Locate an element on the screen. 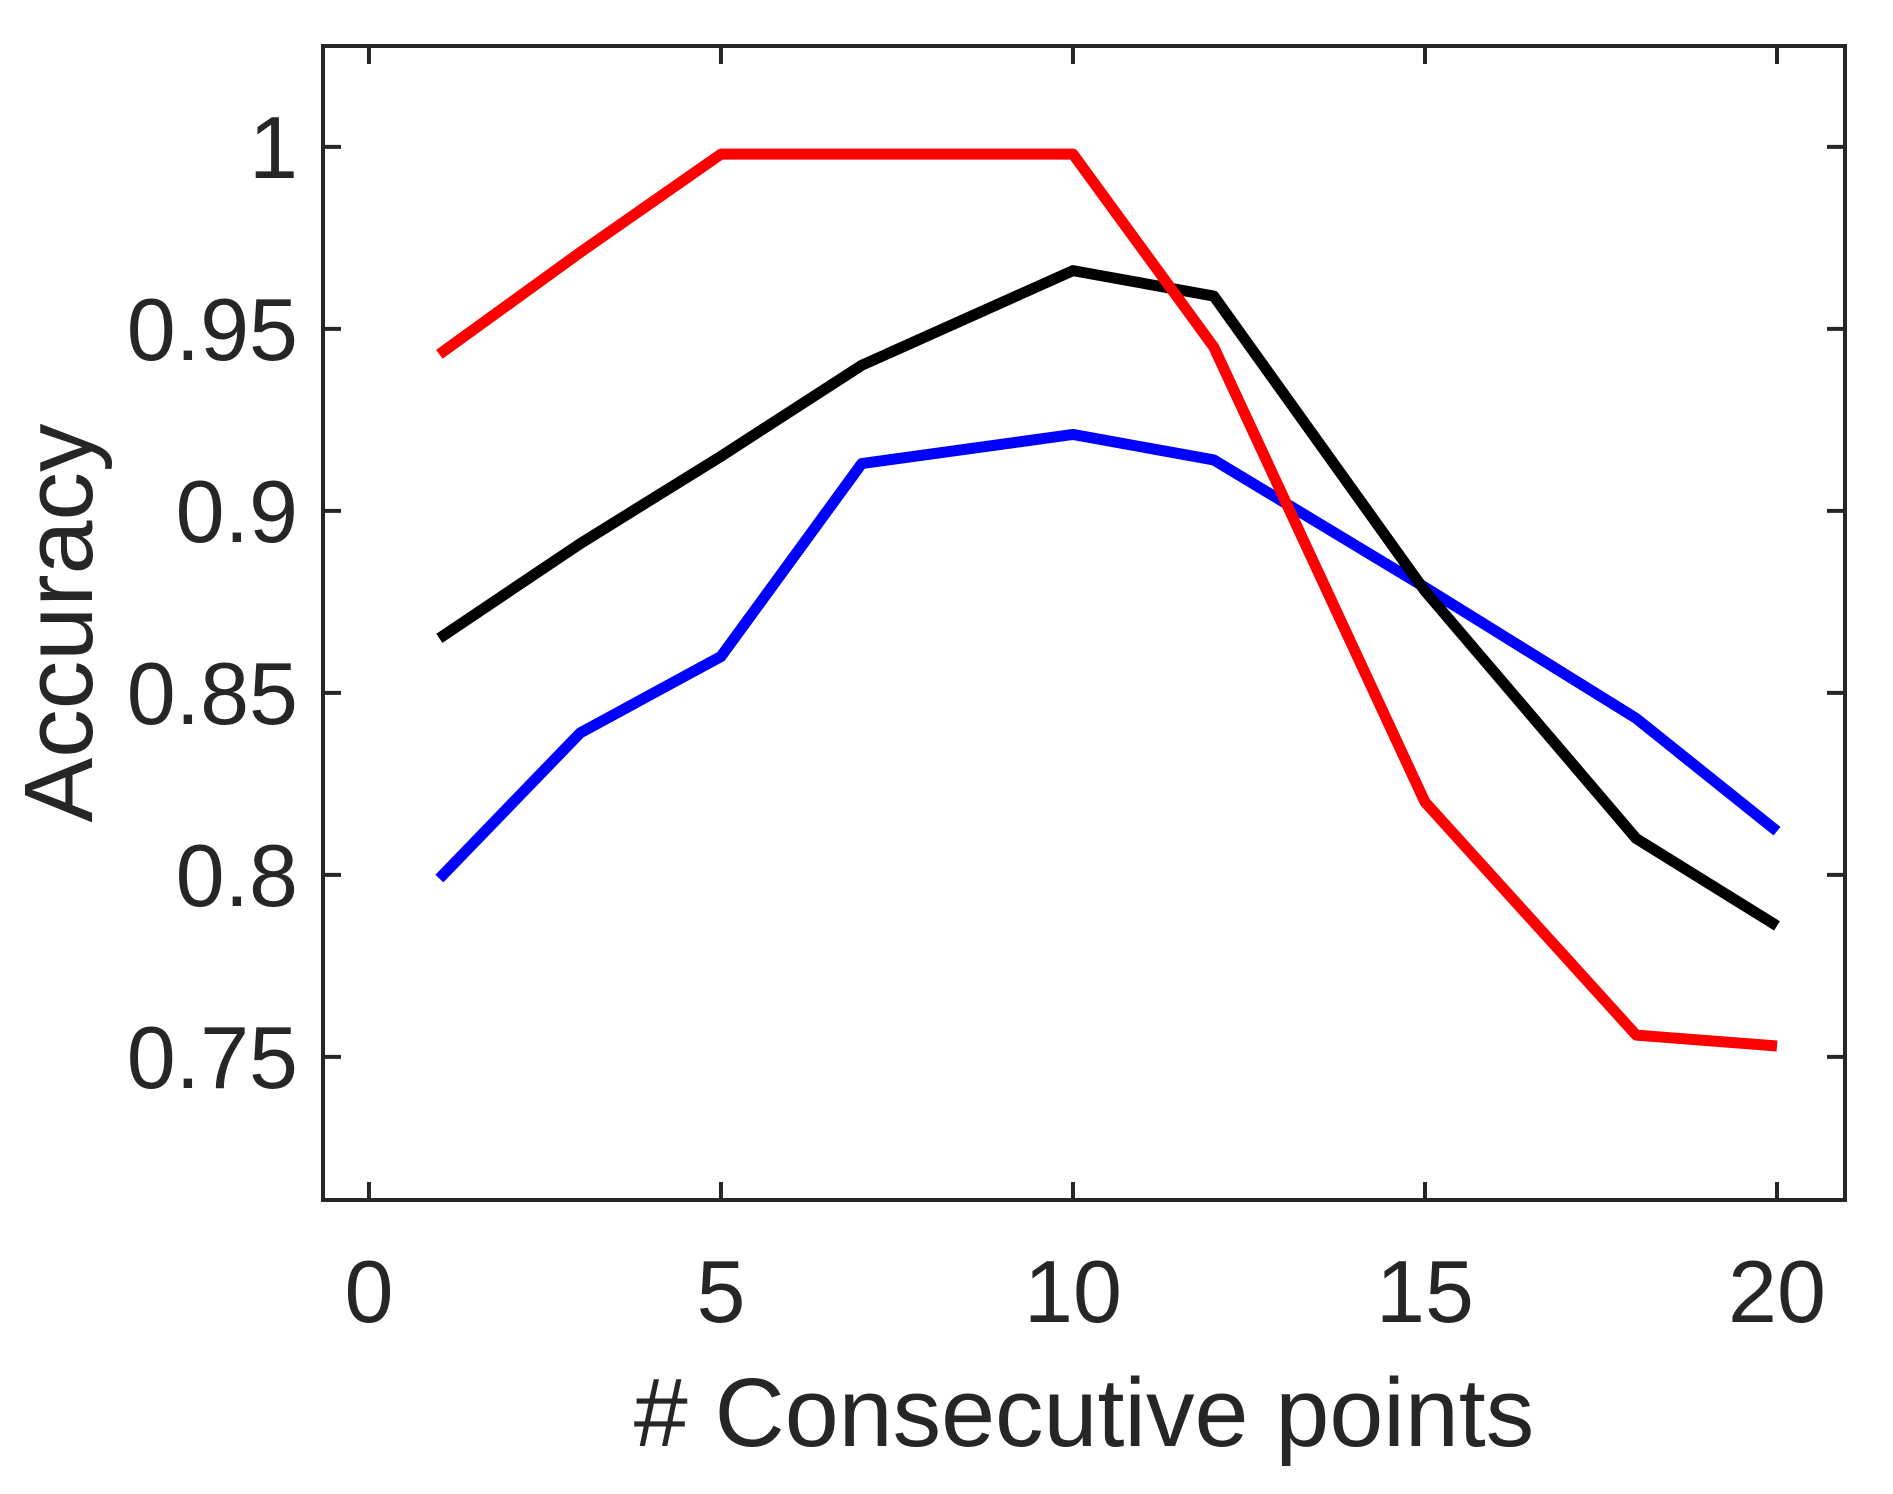  y-tick-label: 0.95 is located at coordinates (212, 329).